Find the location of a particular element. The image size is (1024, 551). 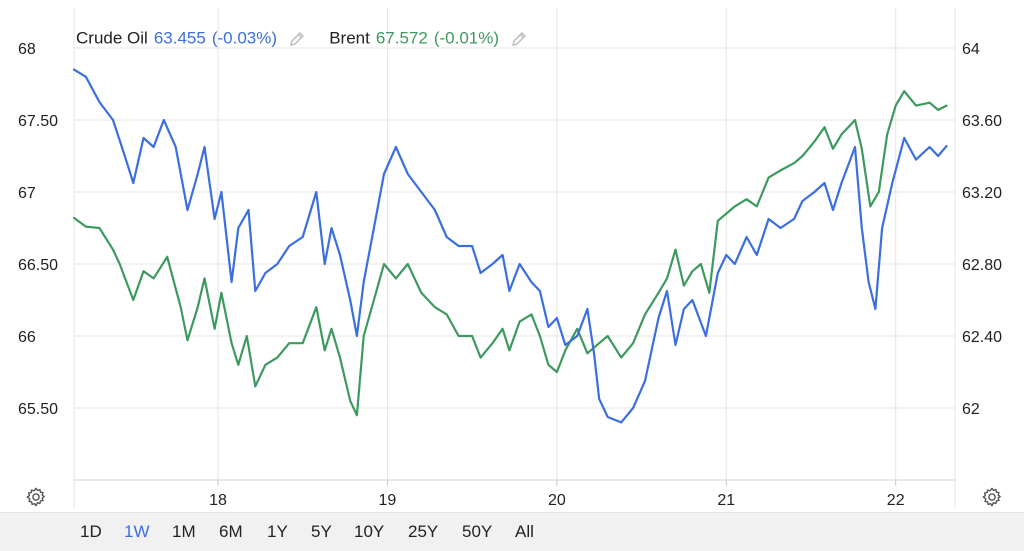

x-tick-label: 19 is located at coordinates (388, 500).